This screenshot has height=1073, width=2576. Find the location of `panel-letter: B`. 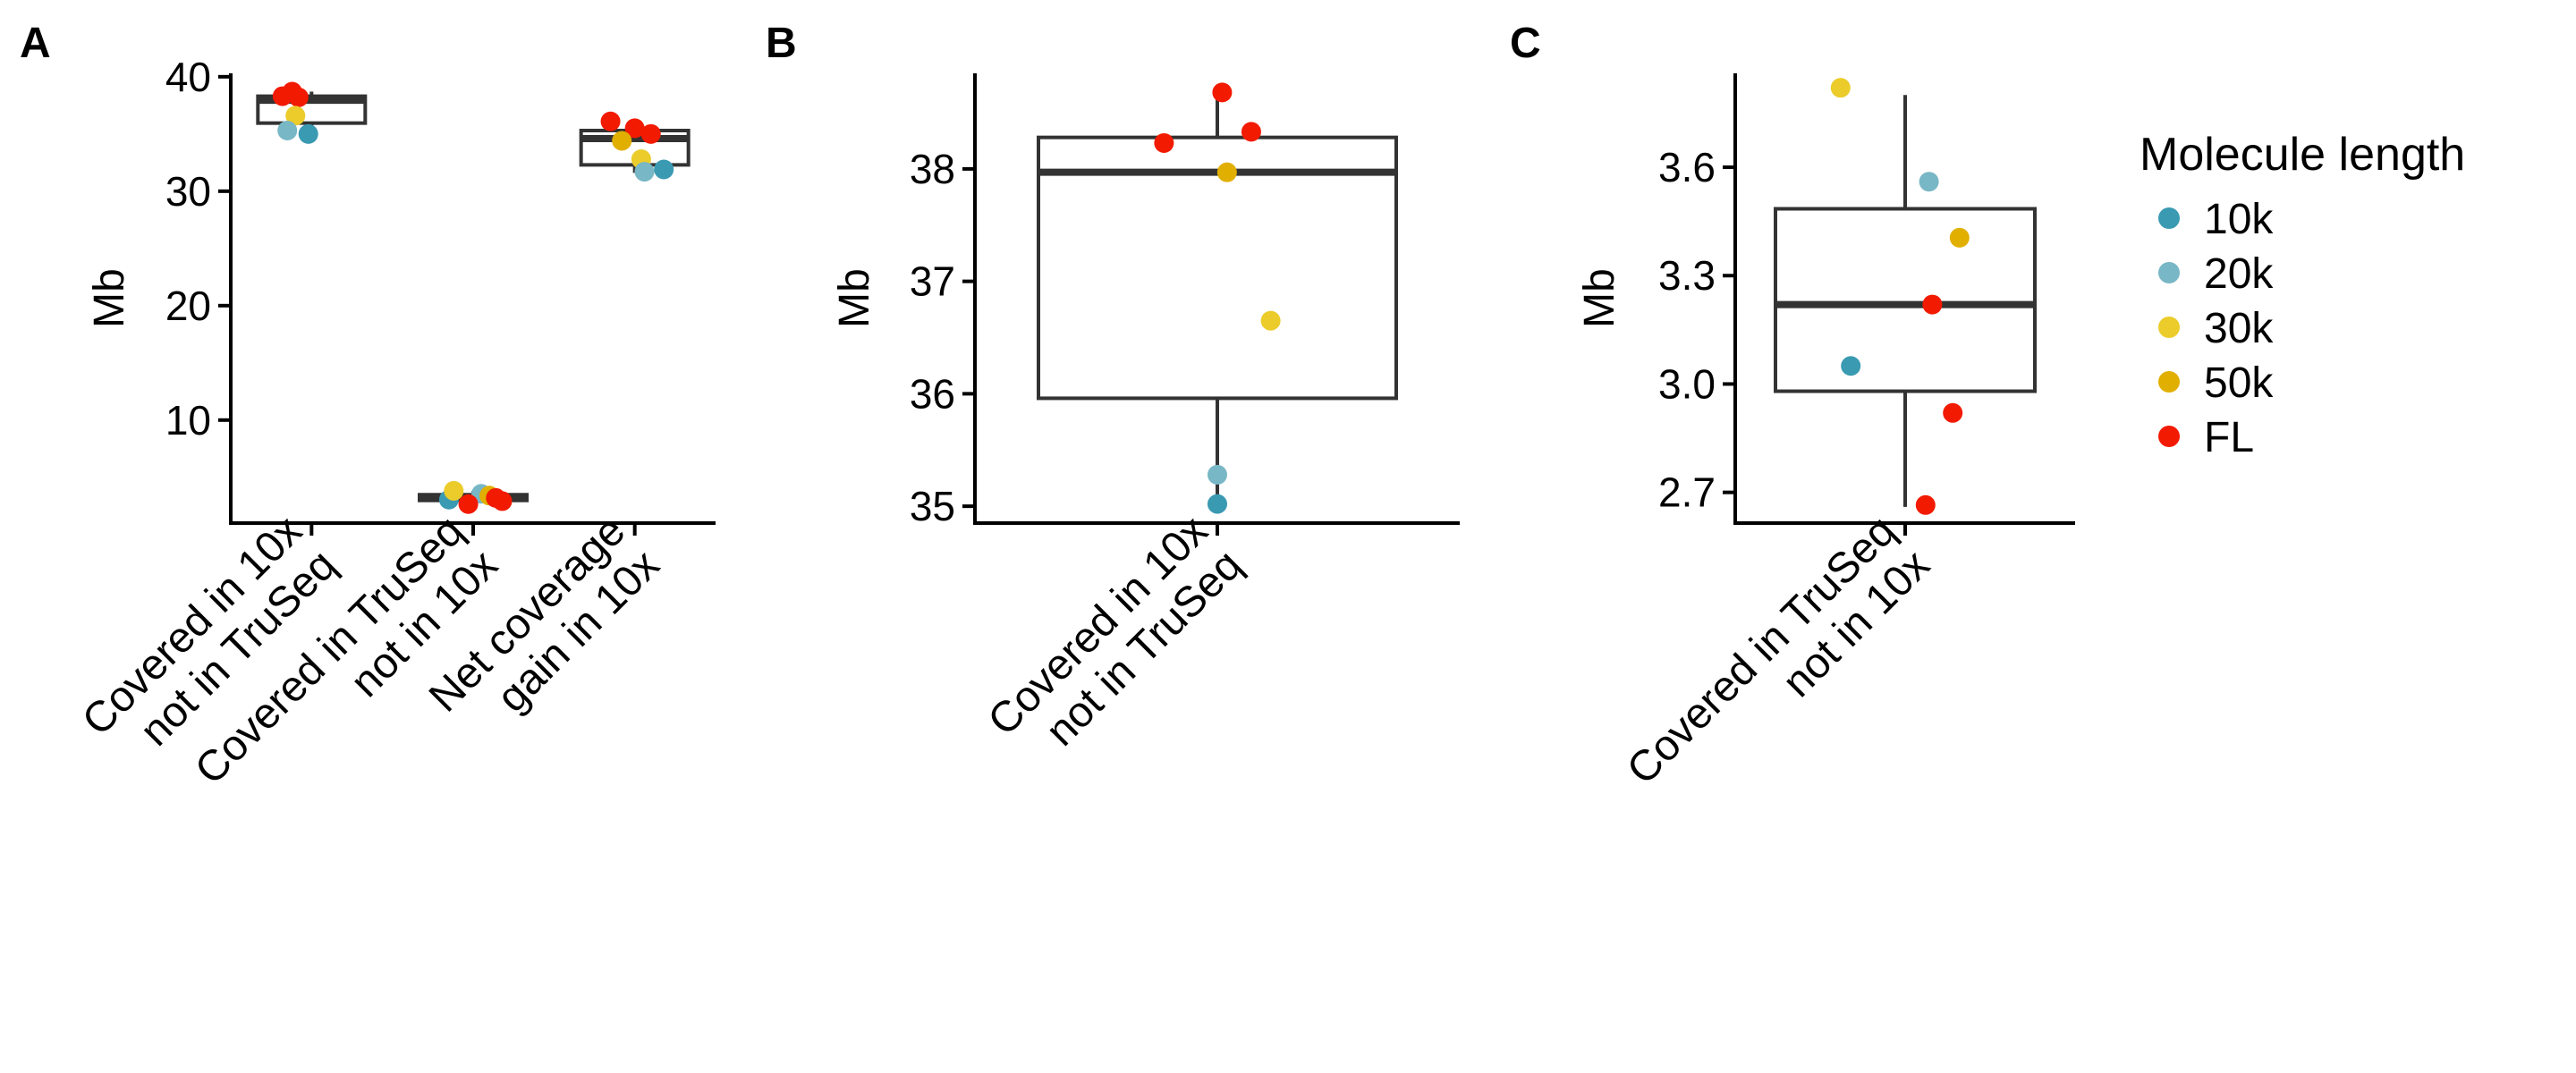

panel-letter: B is located at coordinates (781, 43).